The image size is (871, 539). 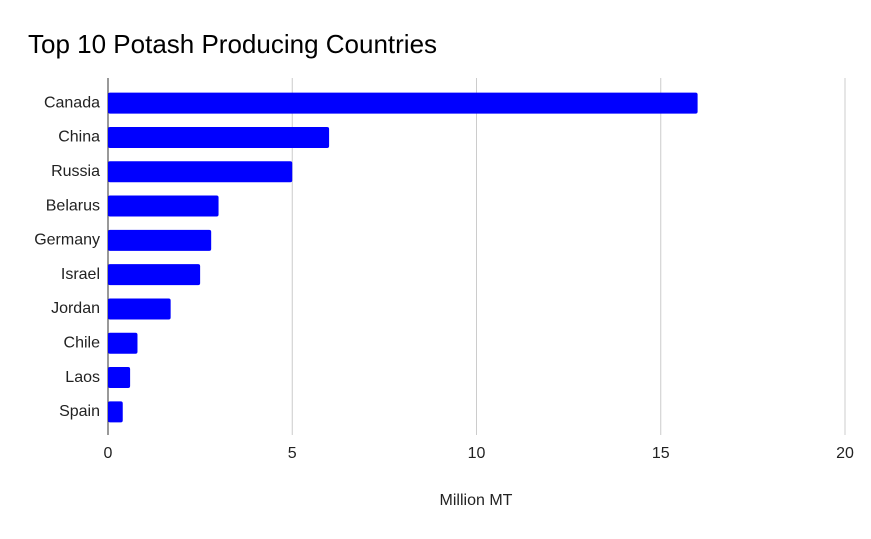 I want to click on y-tick-label: Laos, so click(x=82, y=377).